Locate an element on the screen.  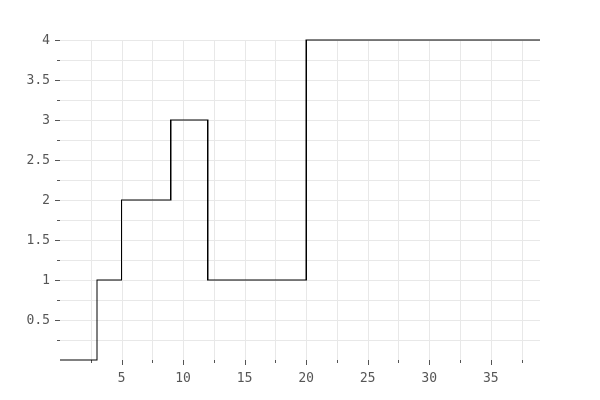
y-tick-label: 3.5 is located at coordinates (38, 80).